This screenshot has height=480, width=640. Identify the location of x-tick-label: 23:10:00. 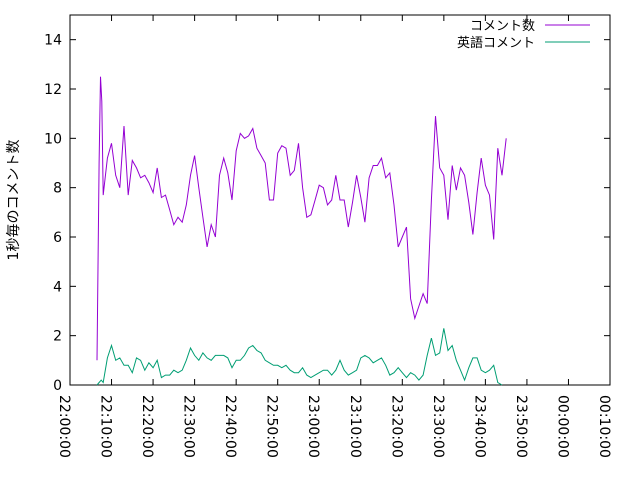
(355, 426).